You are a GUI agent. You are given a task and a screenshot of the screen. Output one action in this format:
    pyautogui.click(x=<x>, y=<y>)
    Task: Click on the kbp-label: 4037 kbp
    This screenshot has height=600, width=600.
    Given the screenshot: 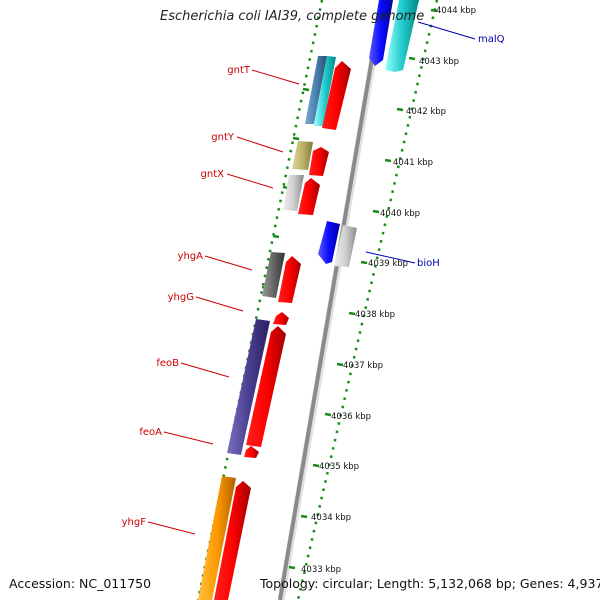 What is the action you would take?
    pyautogui.click(x=363, y=366)
    